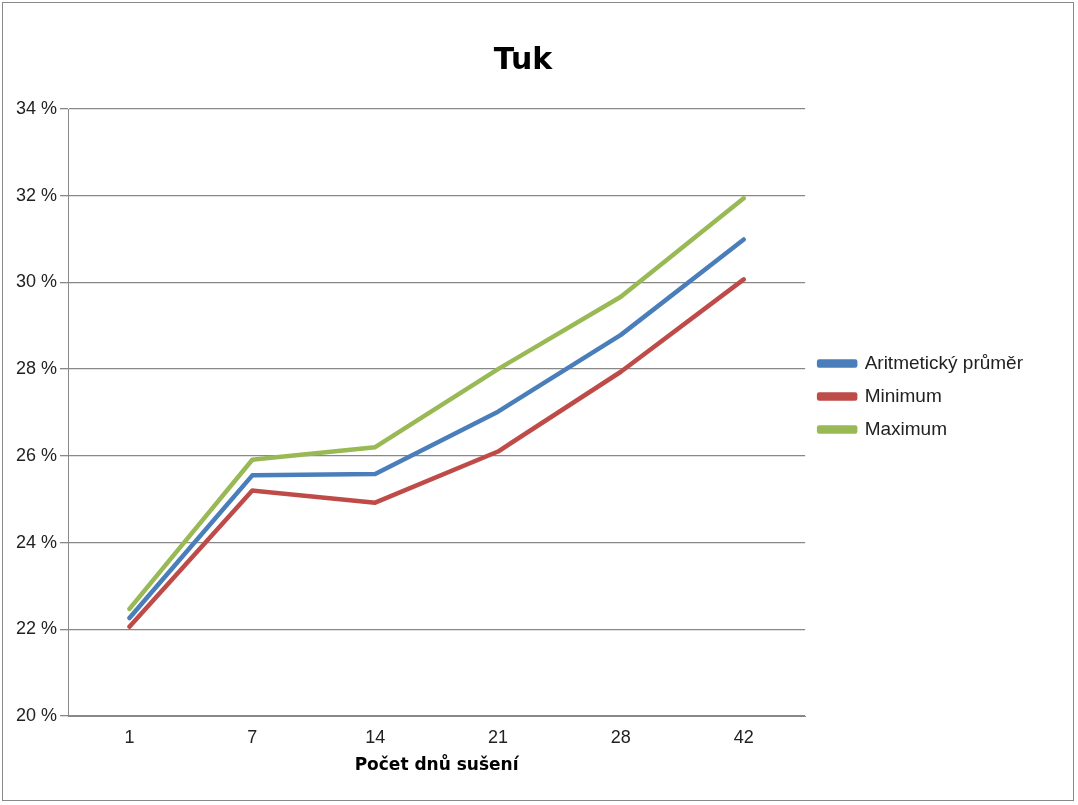 This screenshot has height=805, width=1078. Describe the element at coordinates (437, 764) in the screenshot. I see `x-axis-title: Počet dnů sušení` at that location.